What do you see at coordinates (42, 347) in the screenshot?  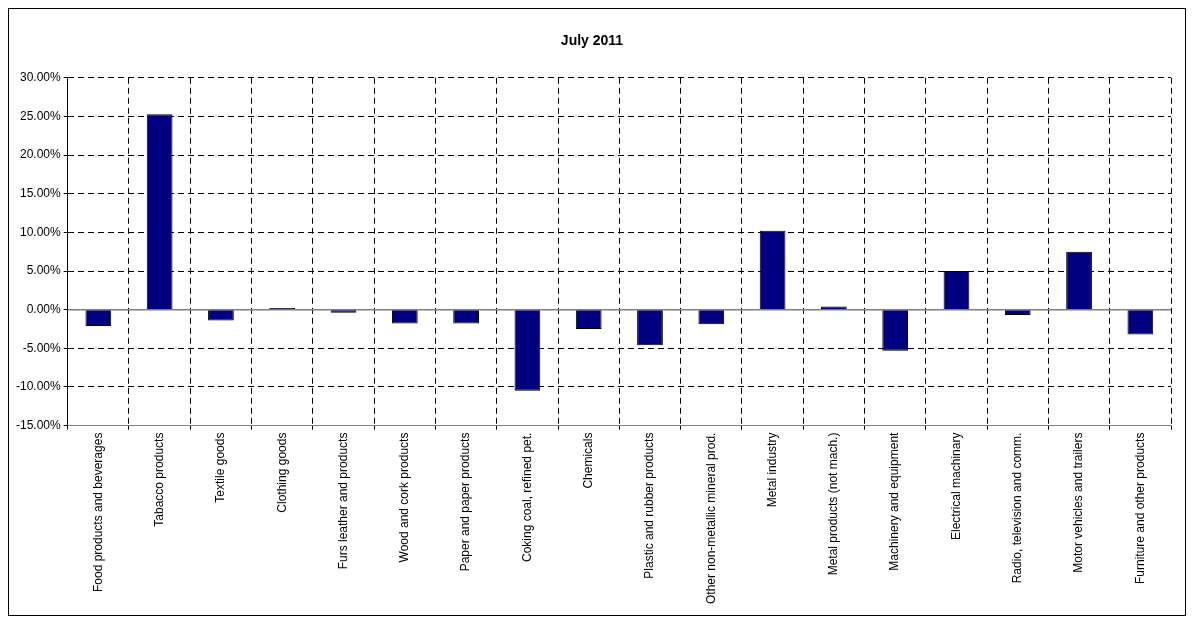 I see `y-tick-label: -5.00%` at bounding box center [42, 347].